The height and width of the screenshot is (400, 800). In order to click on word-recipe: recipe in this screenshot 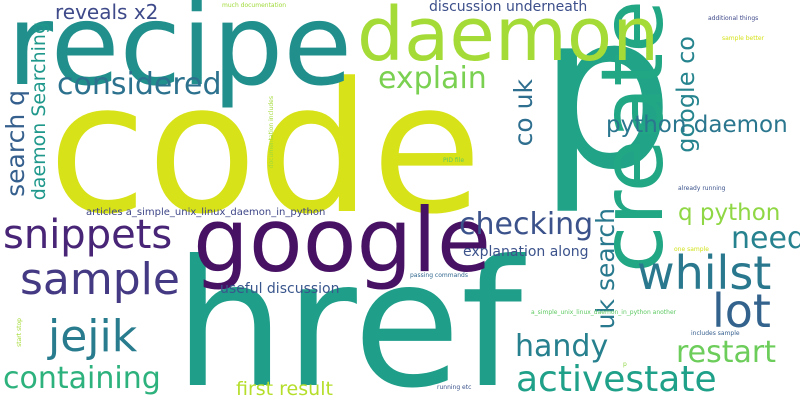, I will do `click(180, 55)`.